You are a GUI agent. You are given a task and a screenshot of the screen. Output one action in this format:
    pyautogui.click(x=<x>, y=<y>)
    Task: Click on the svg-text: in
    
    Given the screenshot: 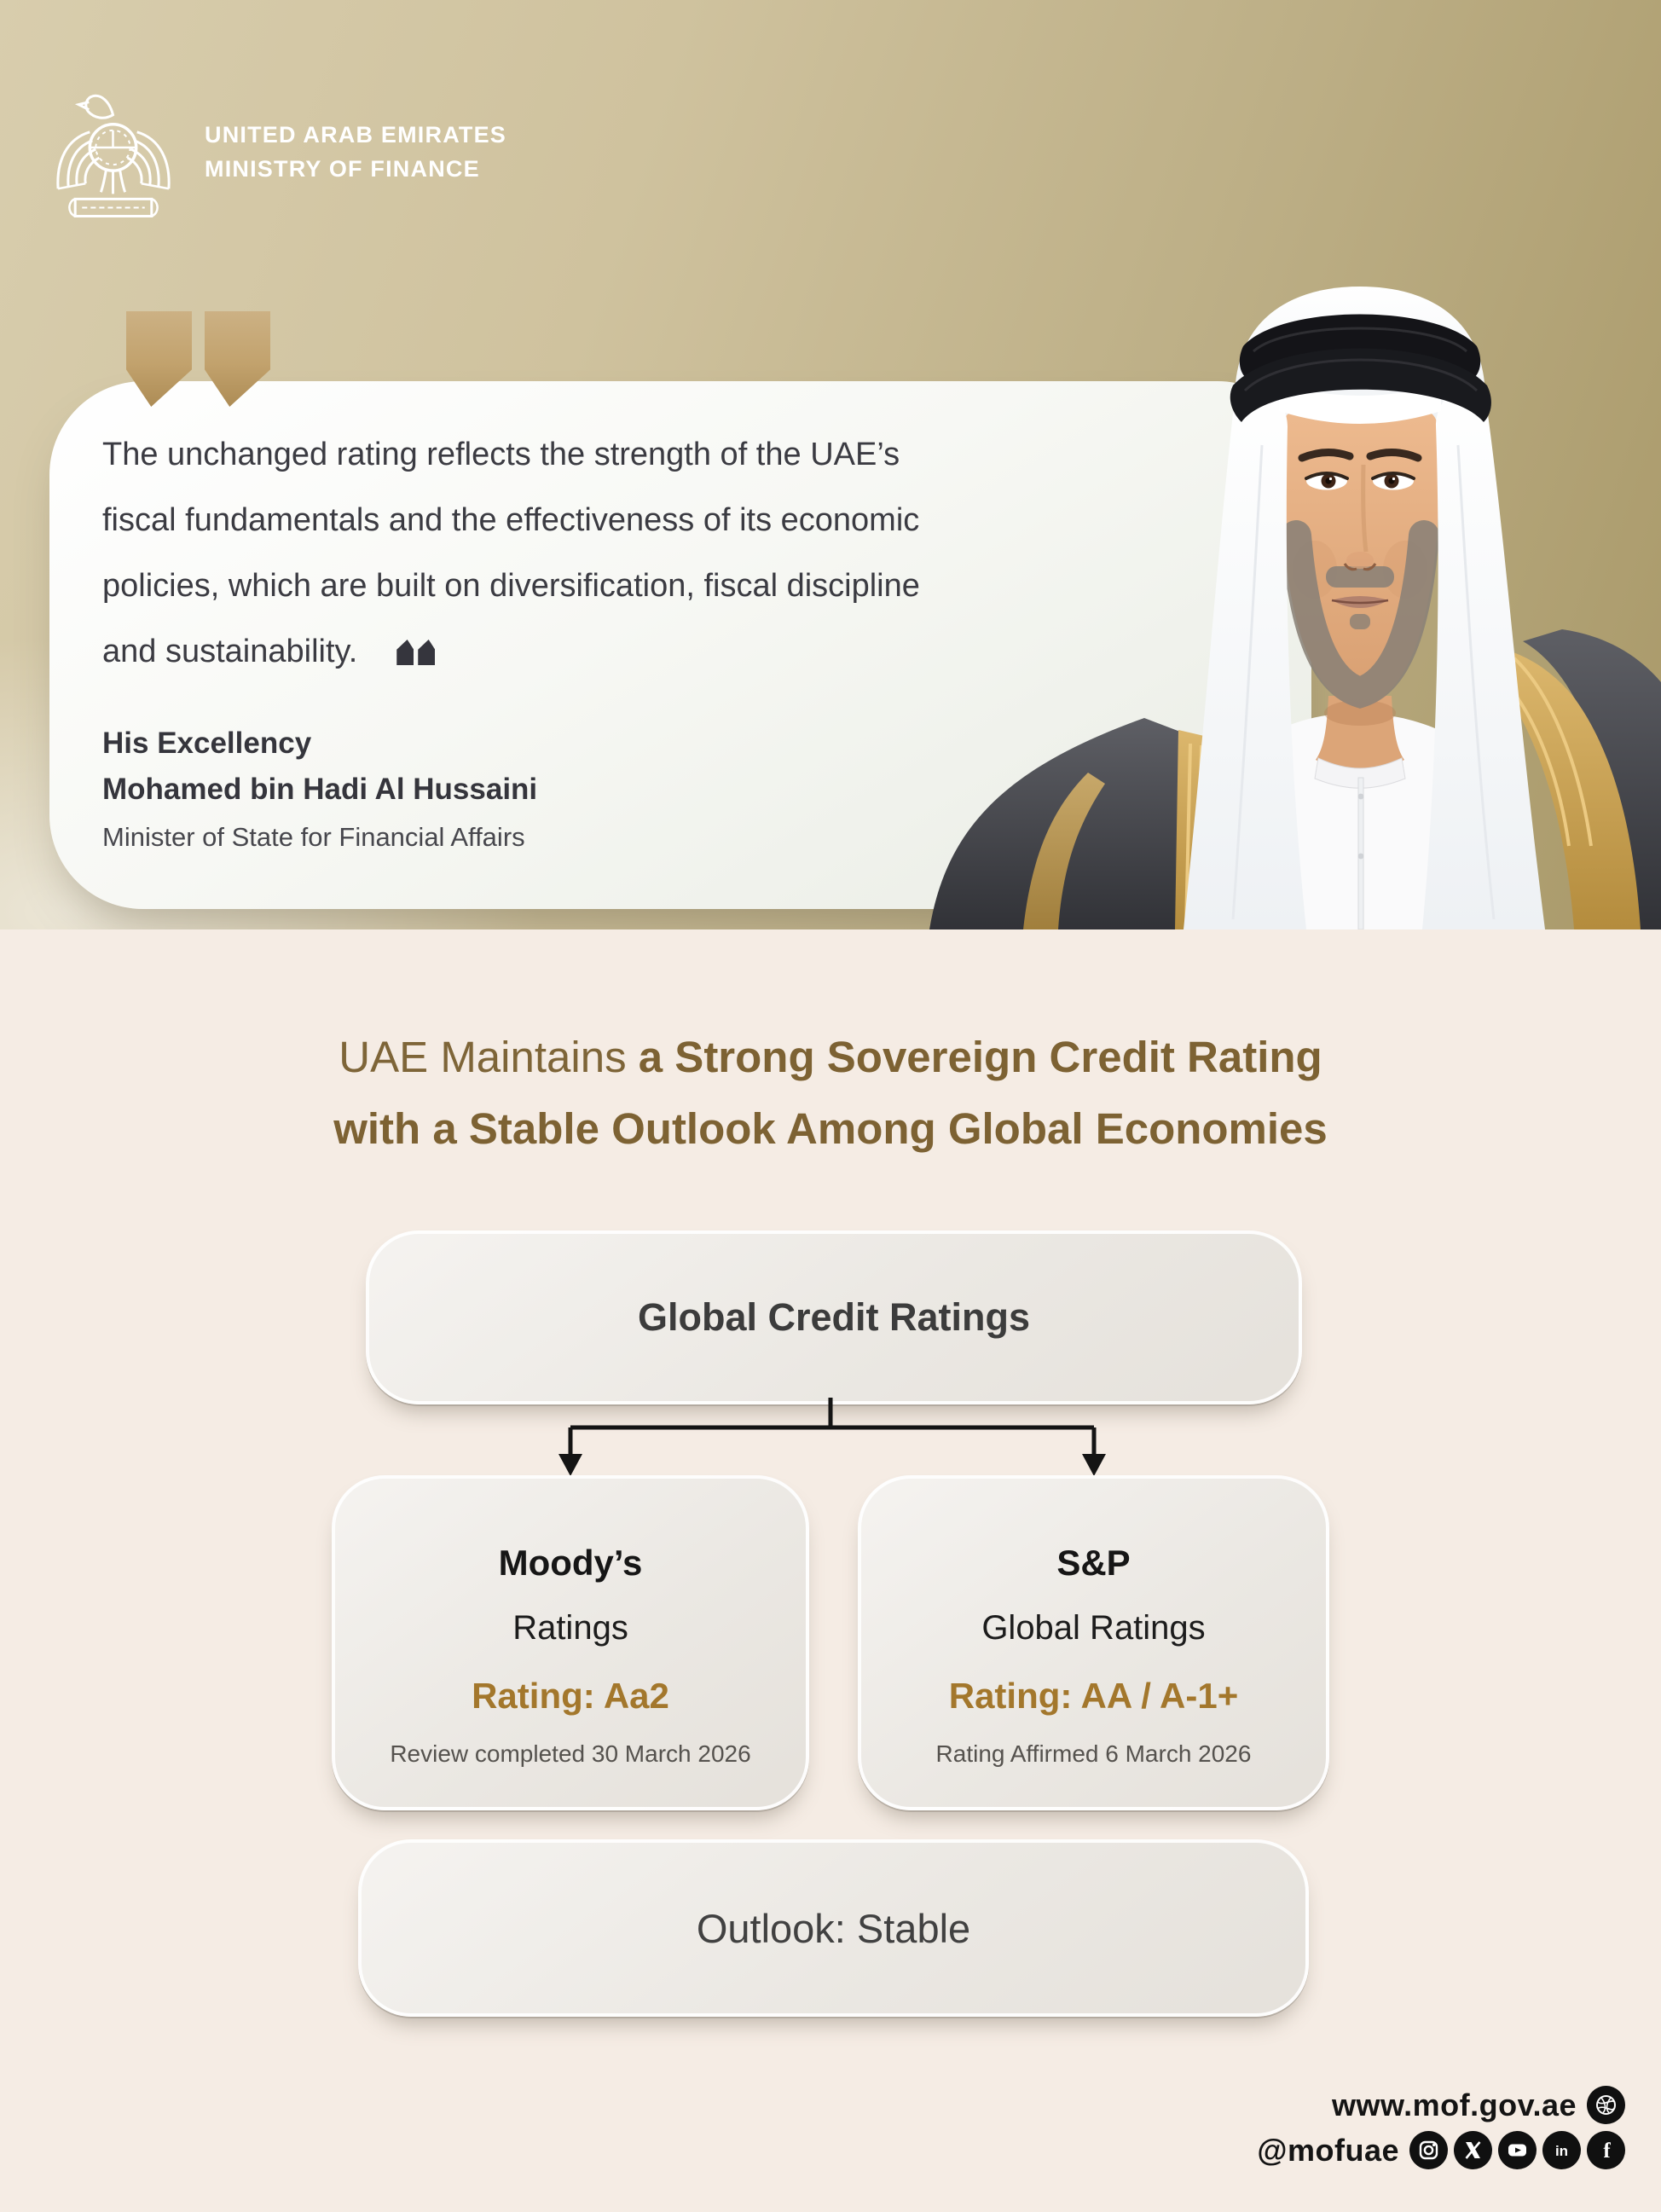 What is the action you would take?
    pyautogui.click(x=1561, y=2151)
    